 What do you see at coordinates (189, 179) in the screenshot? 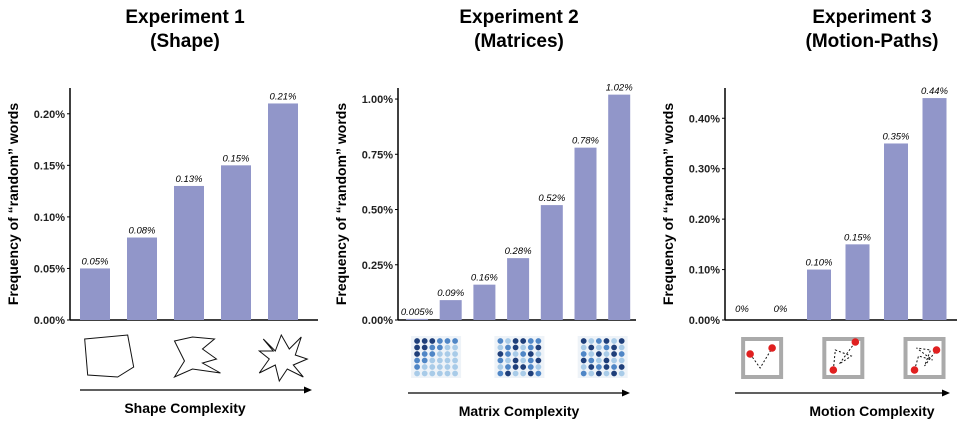
I see `data-label: 0.13%` at bounding box center [189, 179].